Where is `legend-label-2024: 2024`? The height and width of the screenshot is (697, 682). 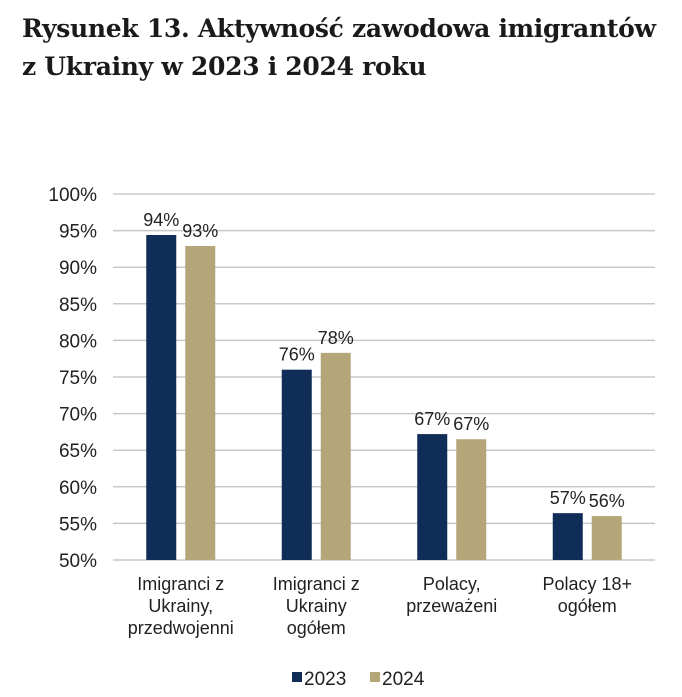 legend-label-2024: 2024 is located at coordinates (403, 679).